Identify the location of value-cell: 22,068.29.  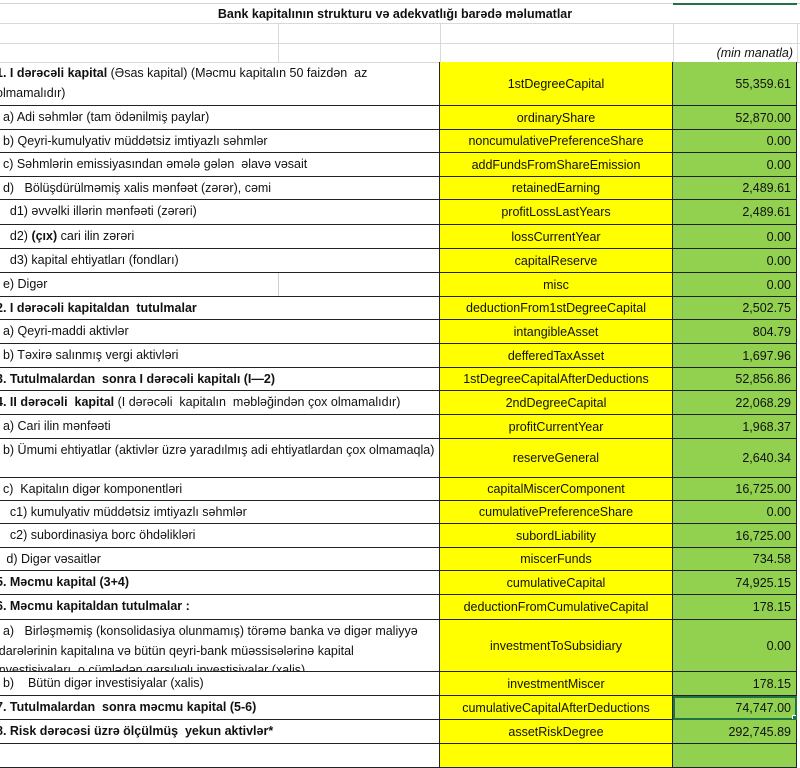
(735, 403).